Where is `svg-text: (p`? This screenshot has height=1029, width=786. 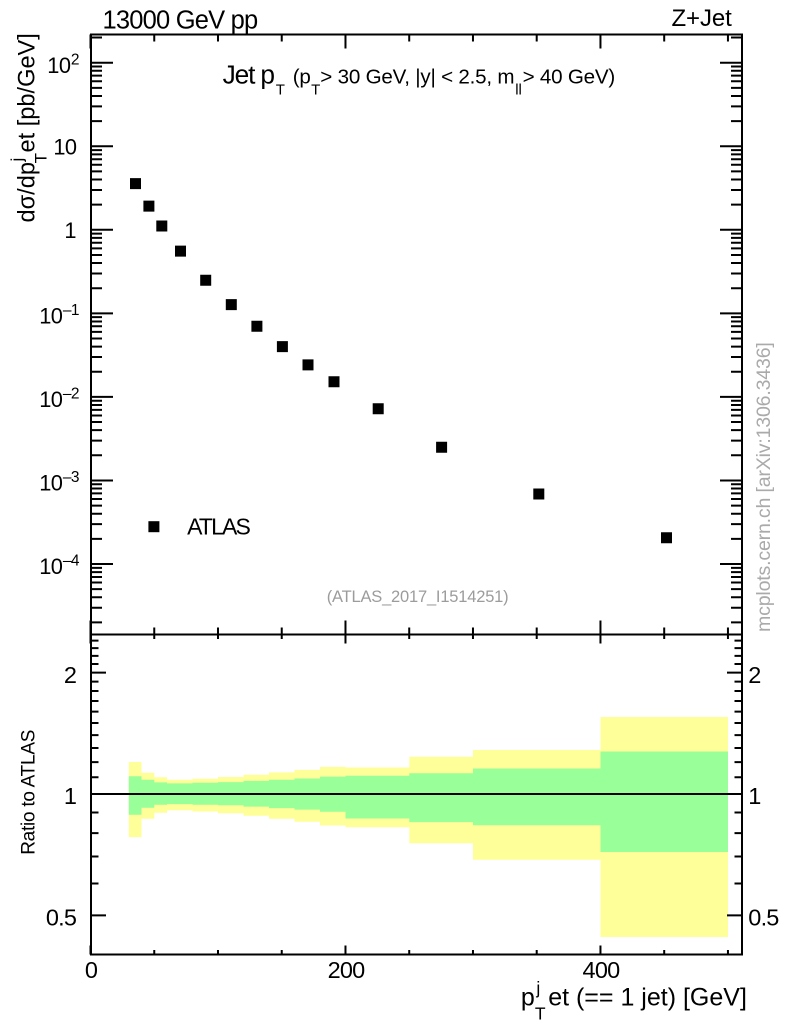 svg-text: (p is located at coordinates (302, 77).